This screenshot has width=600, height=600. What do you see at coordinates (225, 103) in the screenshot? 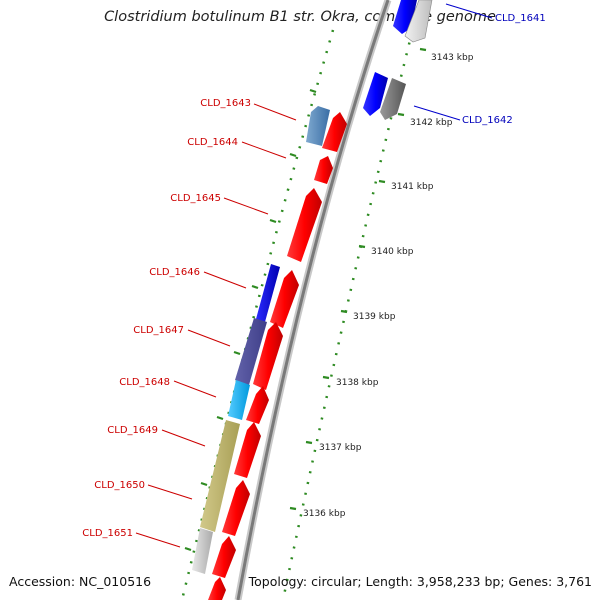
I see `gene-label: CLD_1643` at bounding box center [225, 103].